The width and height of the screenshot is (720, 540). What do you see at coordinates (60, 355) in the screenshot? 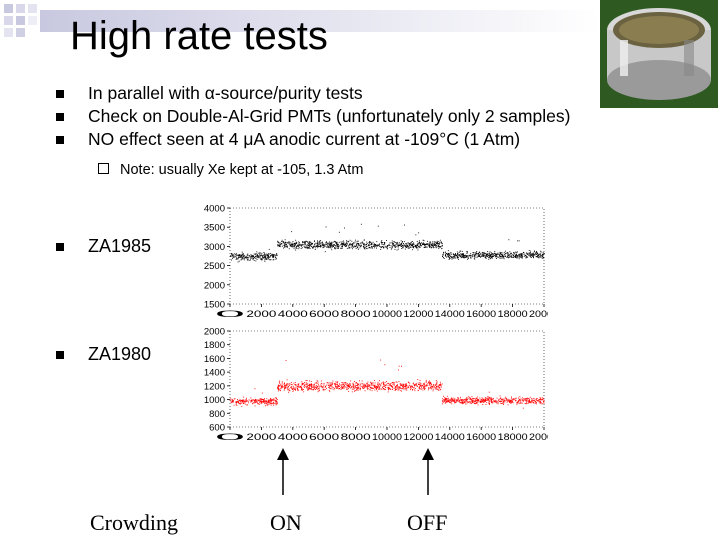
I see `square-bullet-icon` at bounding box center [60, 355].